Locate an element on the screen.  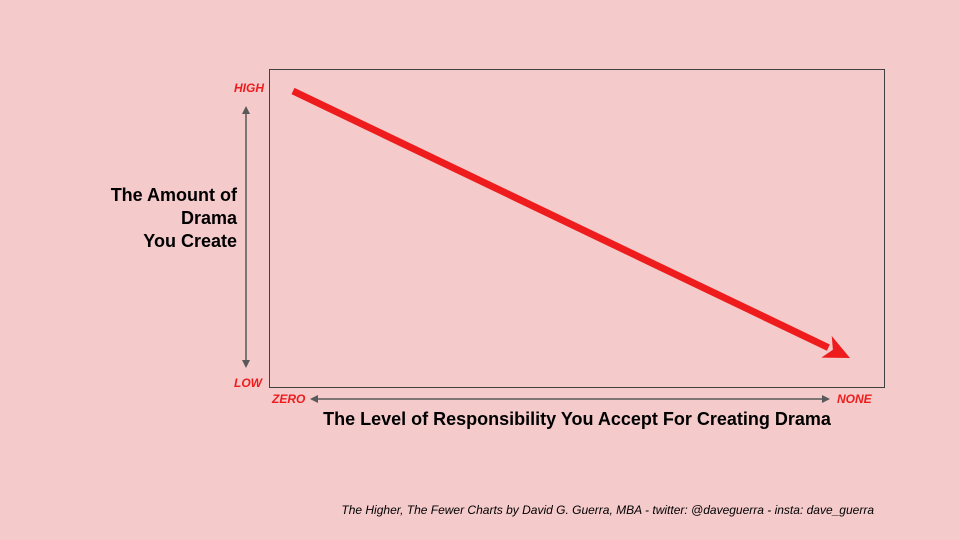
x-end-label: NONE is located at coordinates (855, 399).